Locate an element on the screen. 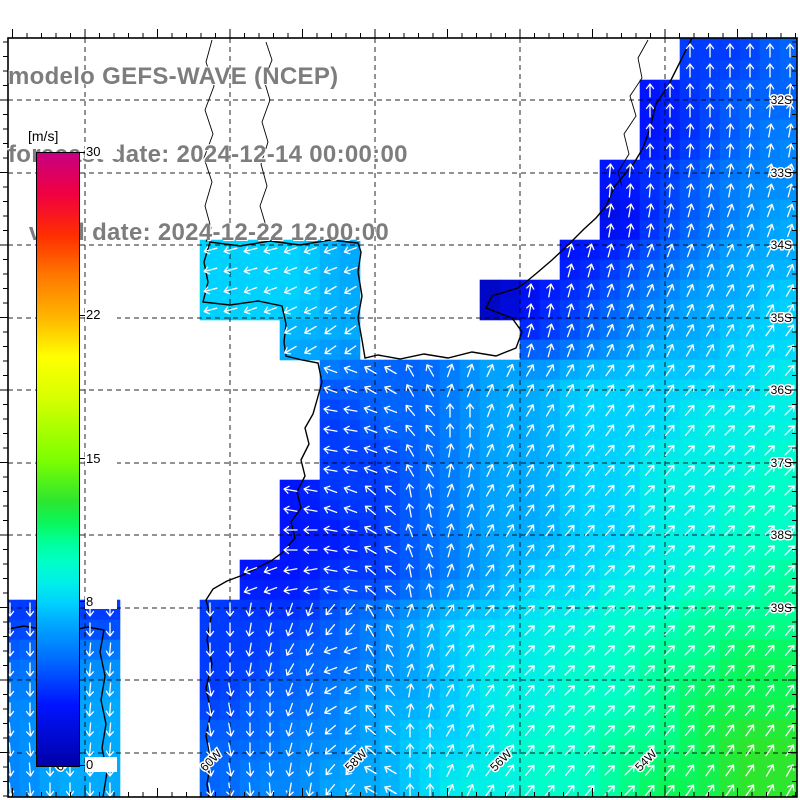 This screenshot has width=800, height=800. lat-label: 38S is located at coordinates (781, 535).